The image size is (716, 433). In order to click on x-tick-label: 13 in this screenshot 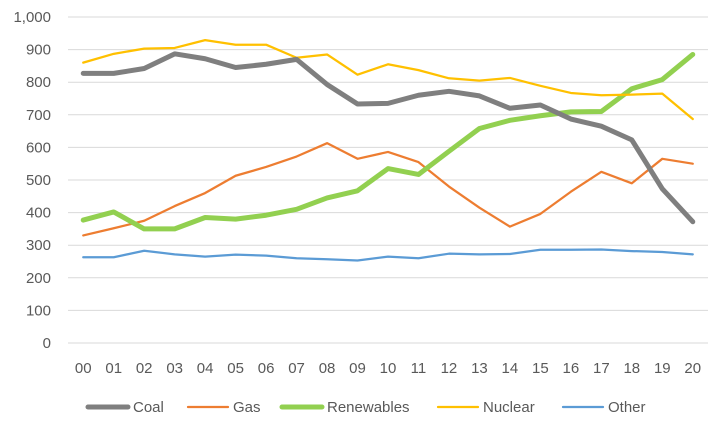, I will do `click(479, 368)`.